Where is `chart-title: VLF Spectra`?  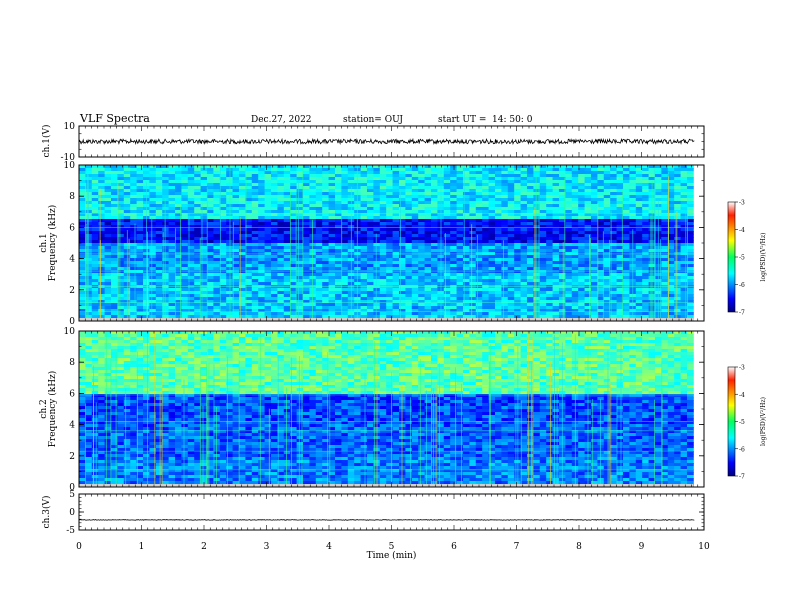 chart-title: VLF Spectra is located at coordinates (115, 118).